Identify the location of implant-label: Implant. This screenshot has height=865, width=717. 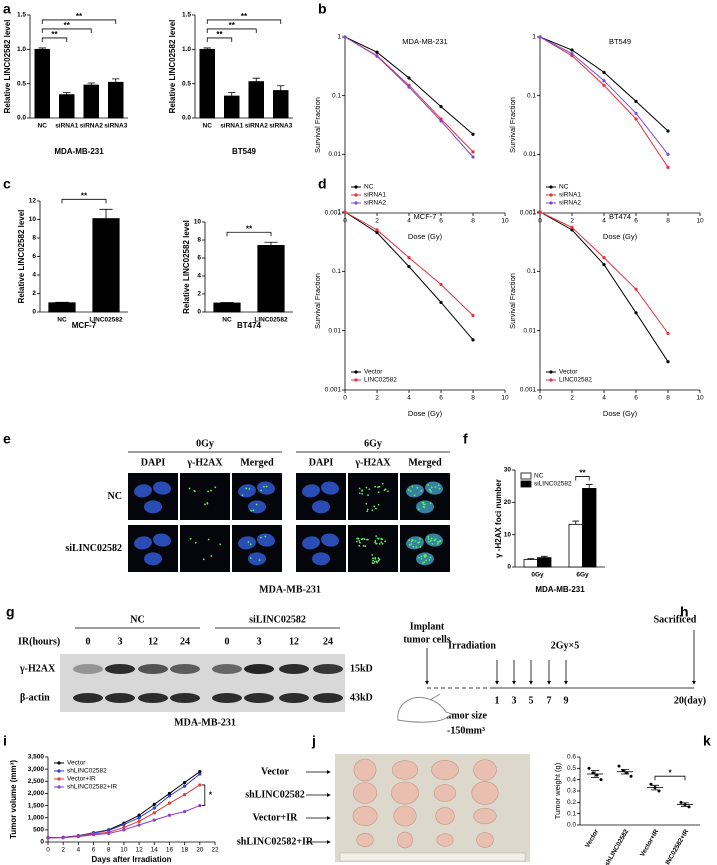
(427, 626).